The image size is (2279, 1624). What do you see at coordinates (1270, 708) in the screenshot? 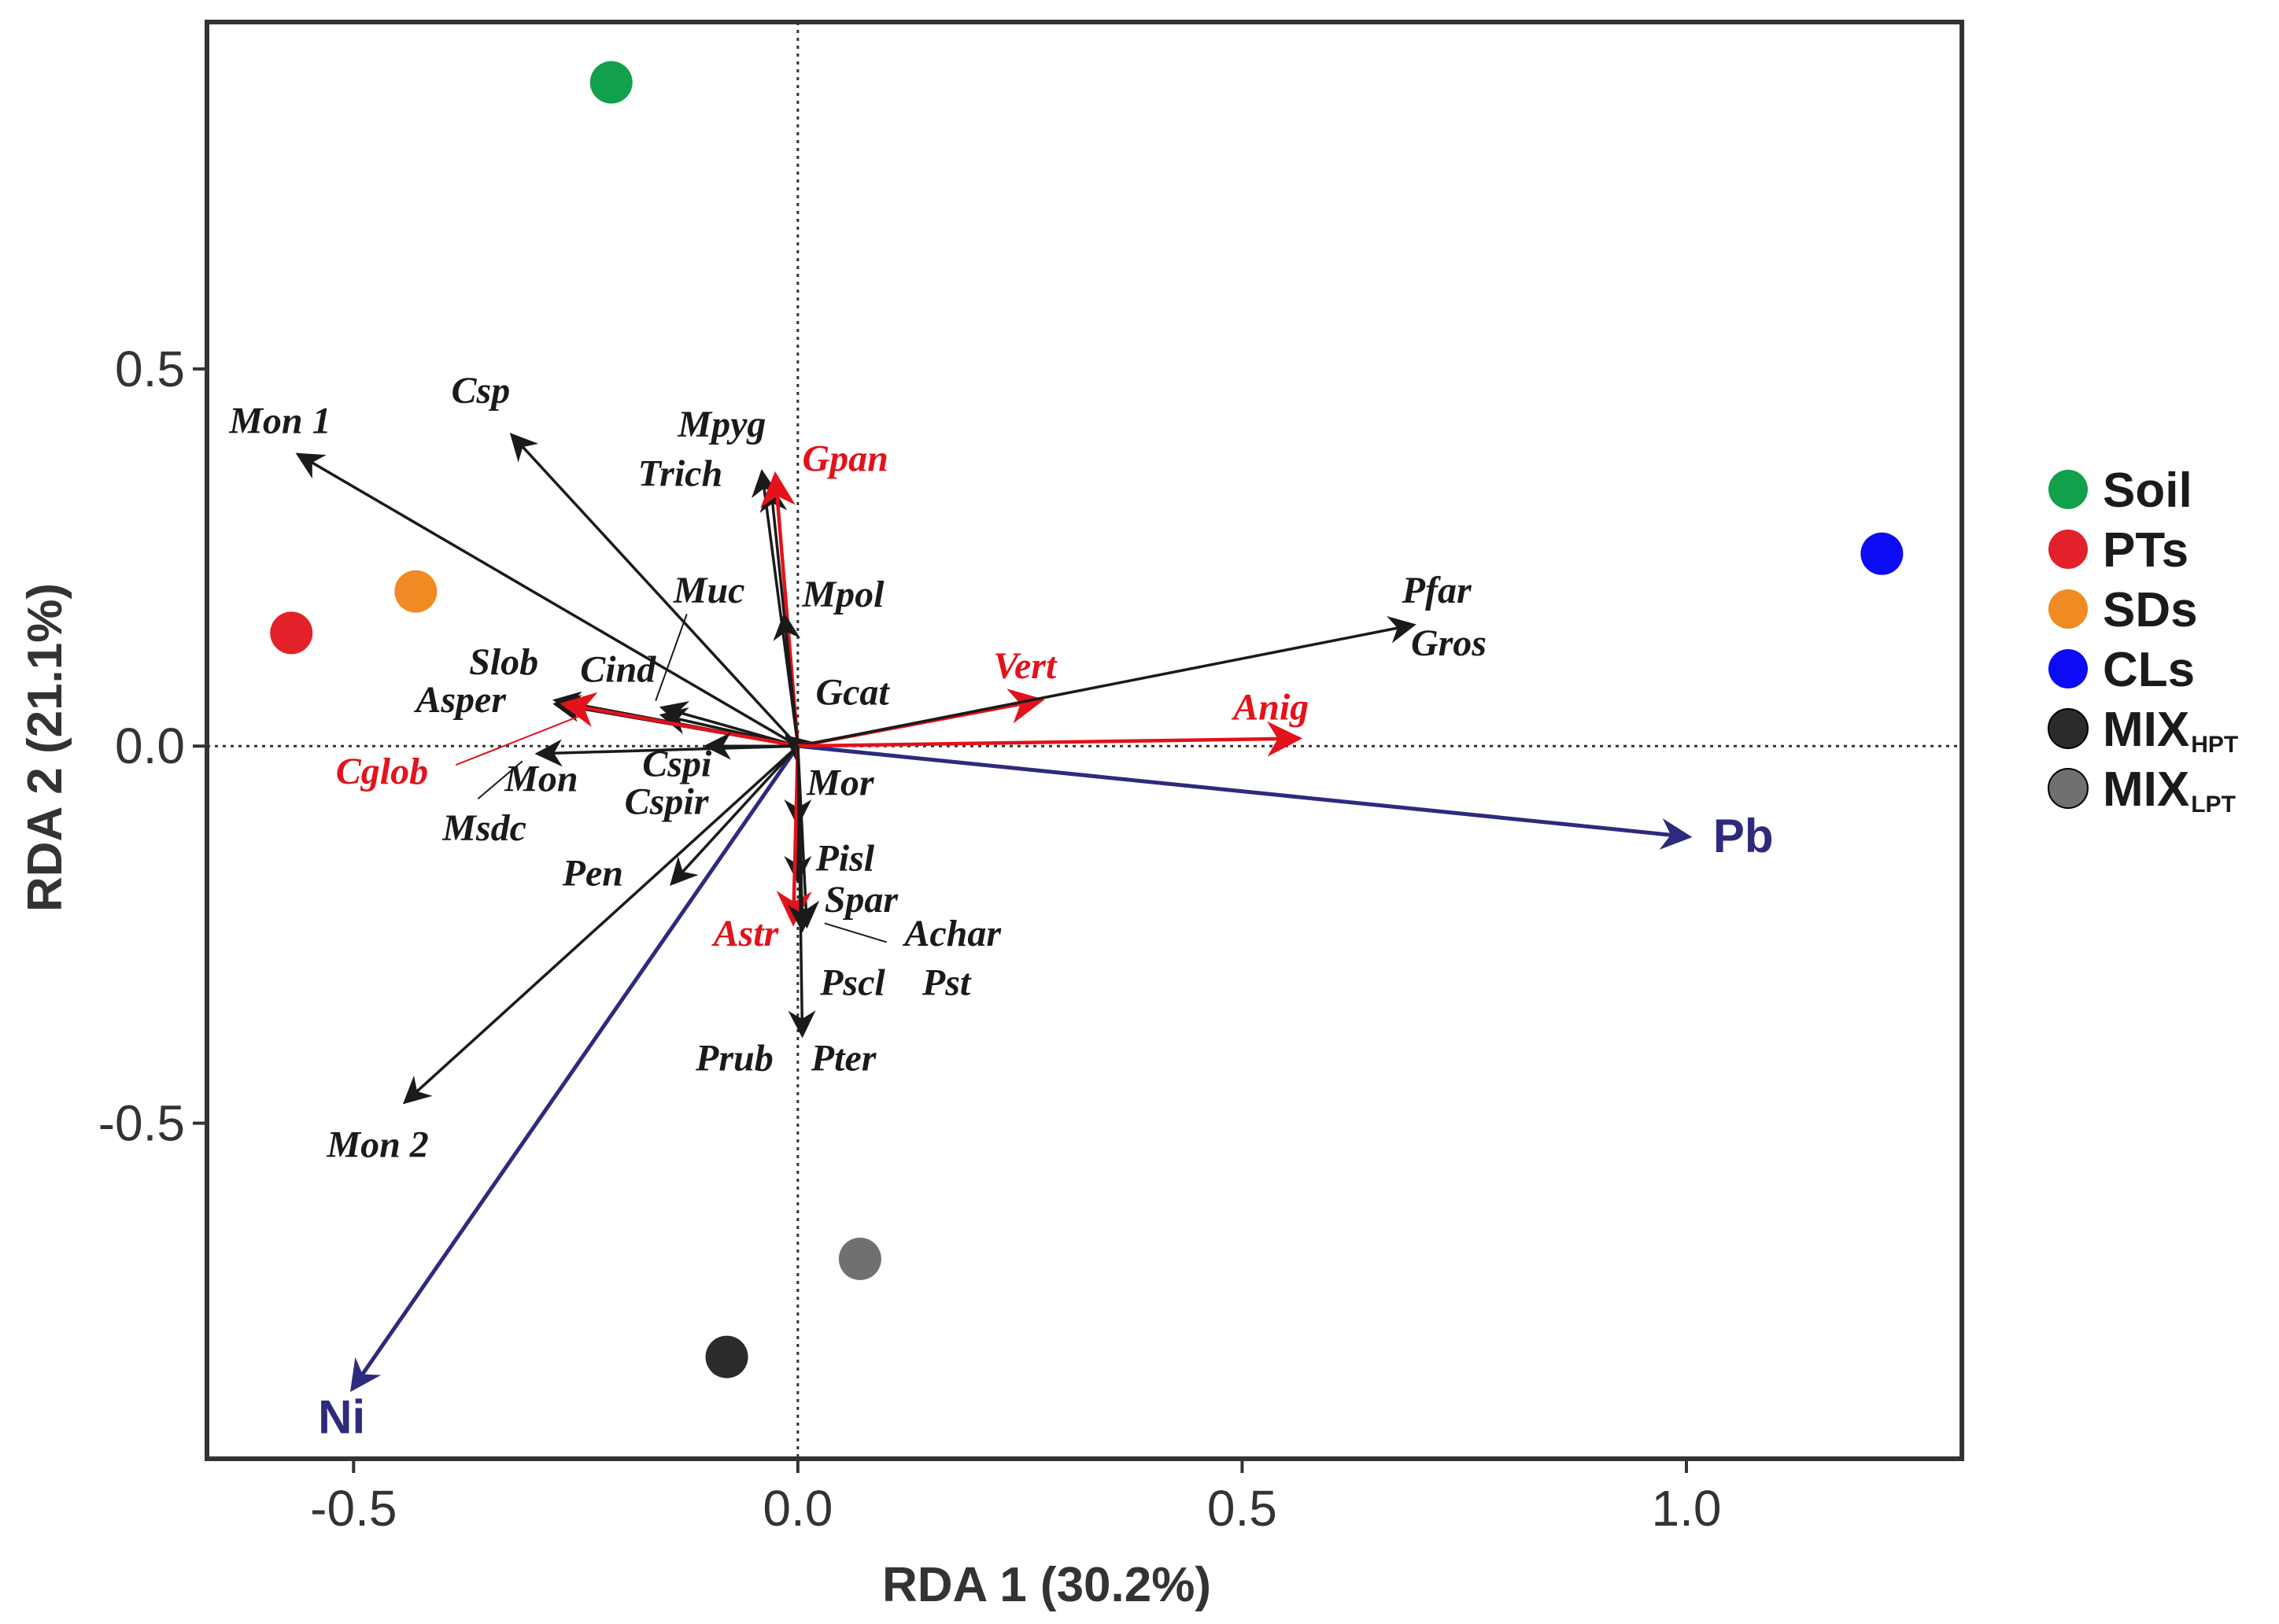
I see `species-label: Anig` at bounding box center [1270, 708].